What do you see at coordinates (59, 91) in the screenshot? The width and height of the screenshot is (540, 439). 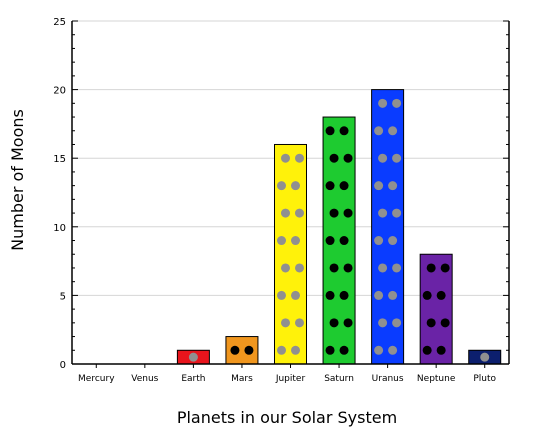 I see `y-tick-label: 20` at bounding box center [59, 91].